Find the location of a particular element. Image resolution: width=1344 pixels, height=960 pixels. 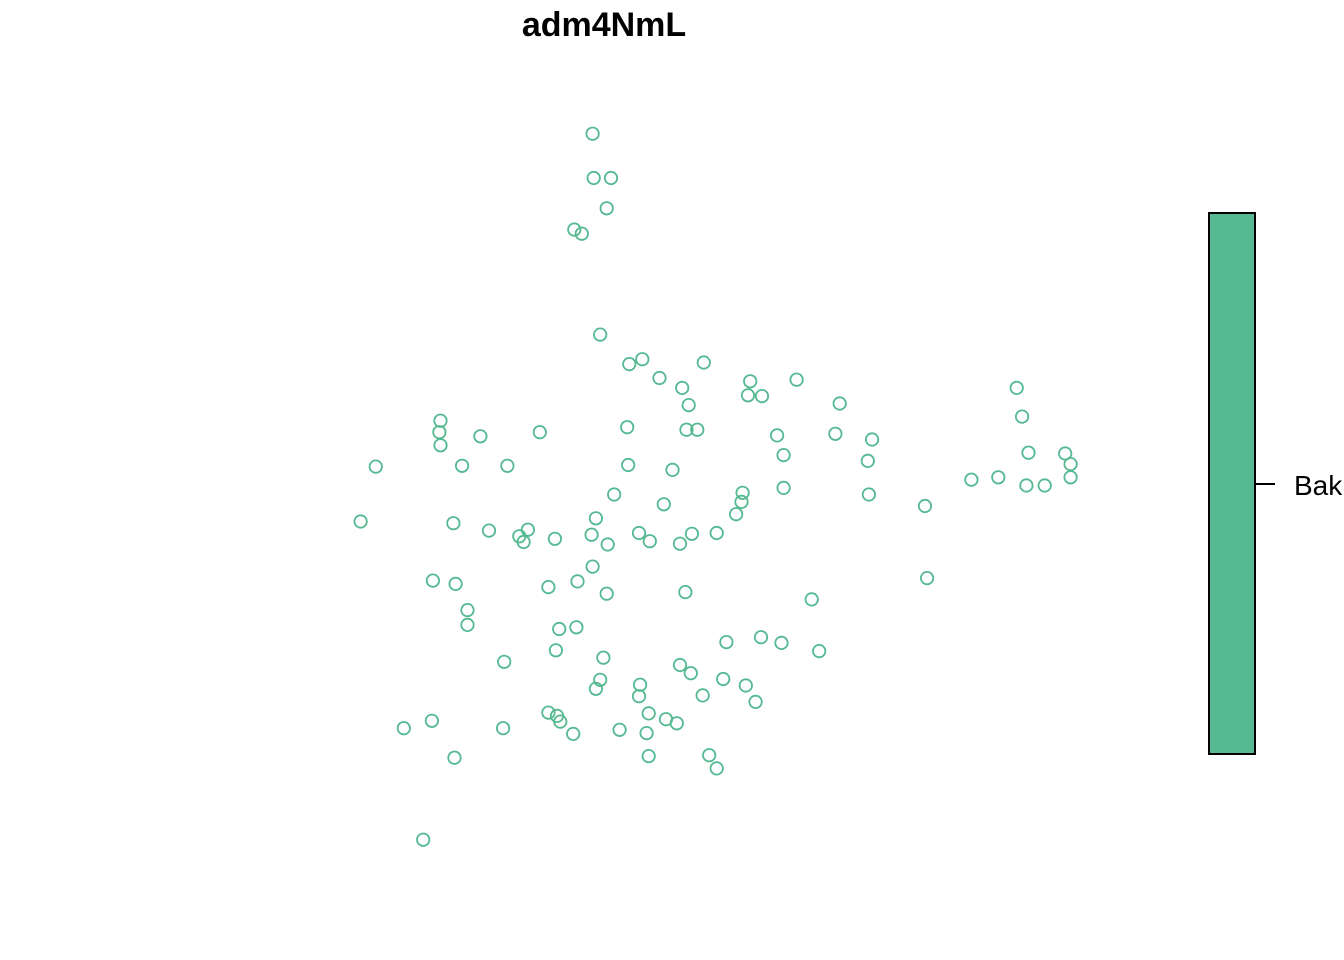

legend-color-bar is located at coordinates (1232, 483).